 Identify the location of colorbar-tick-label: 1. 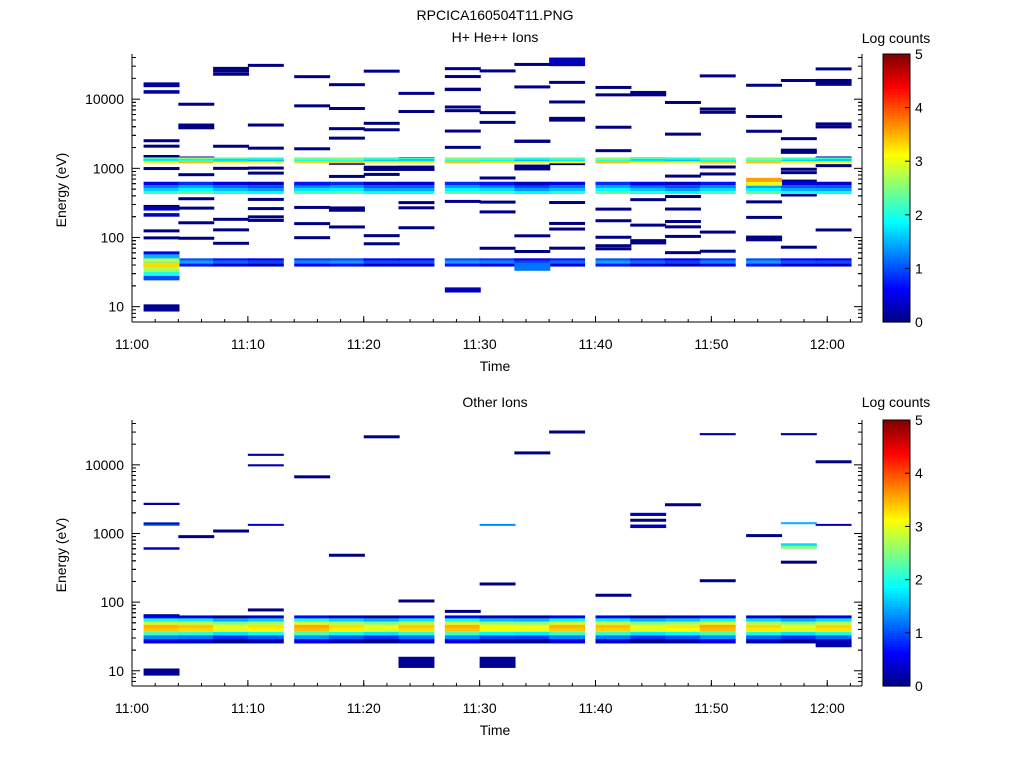
(919, 633).